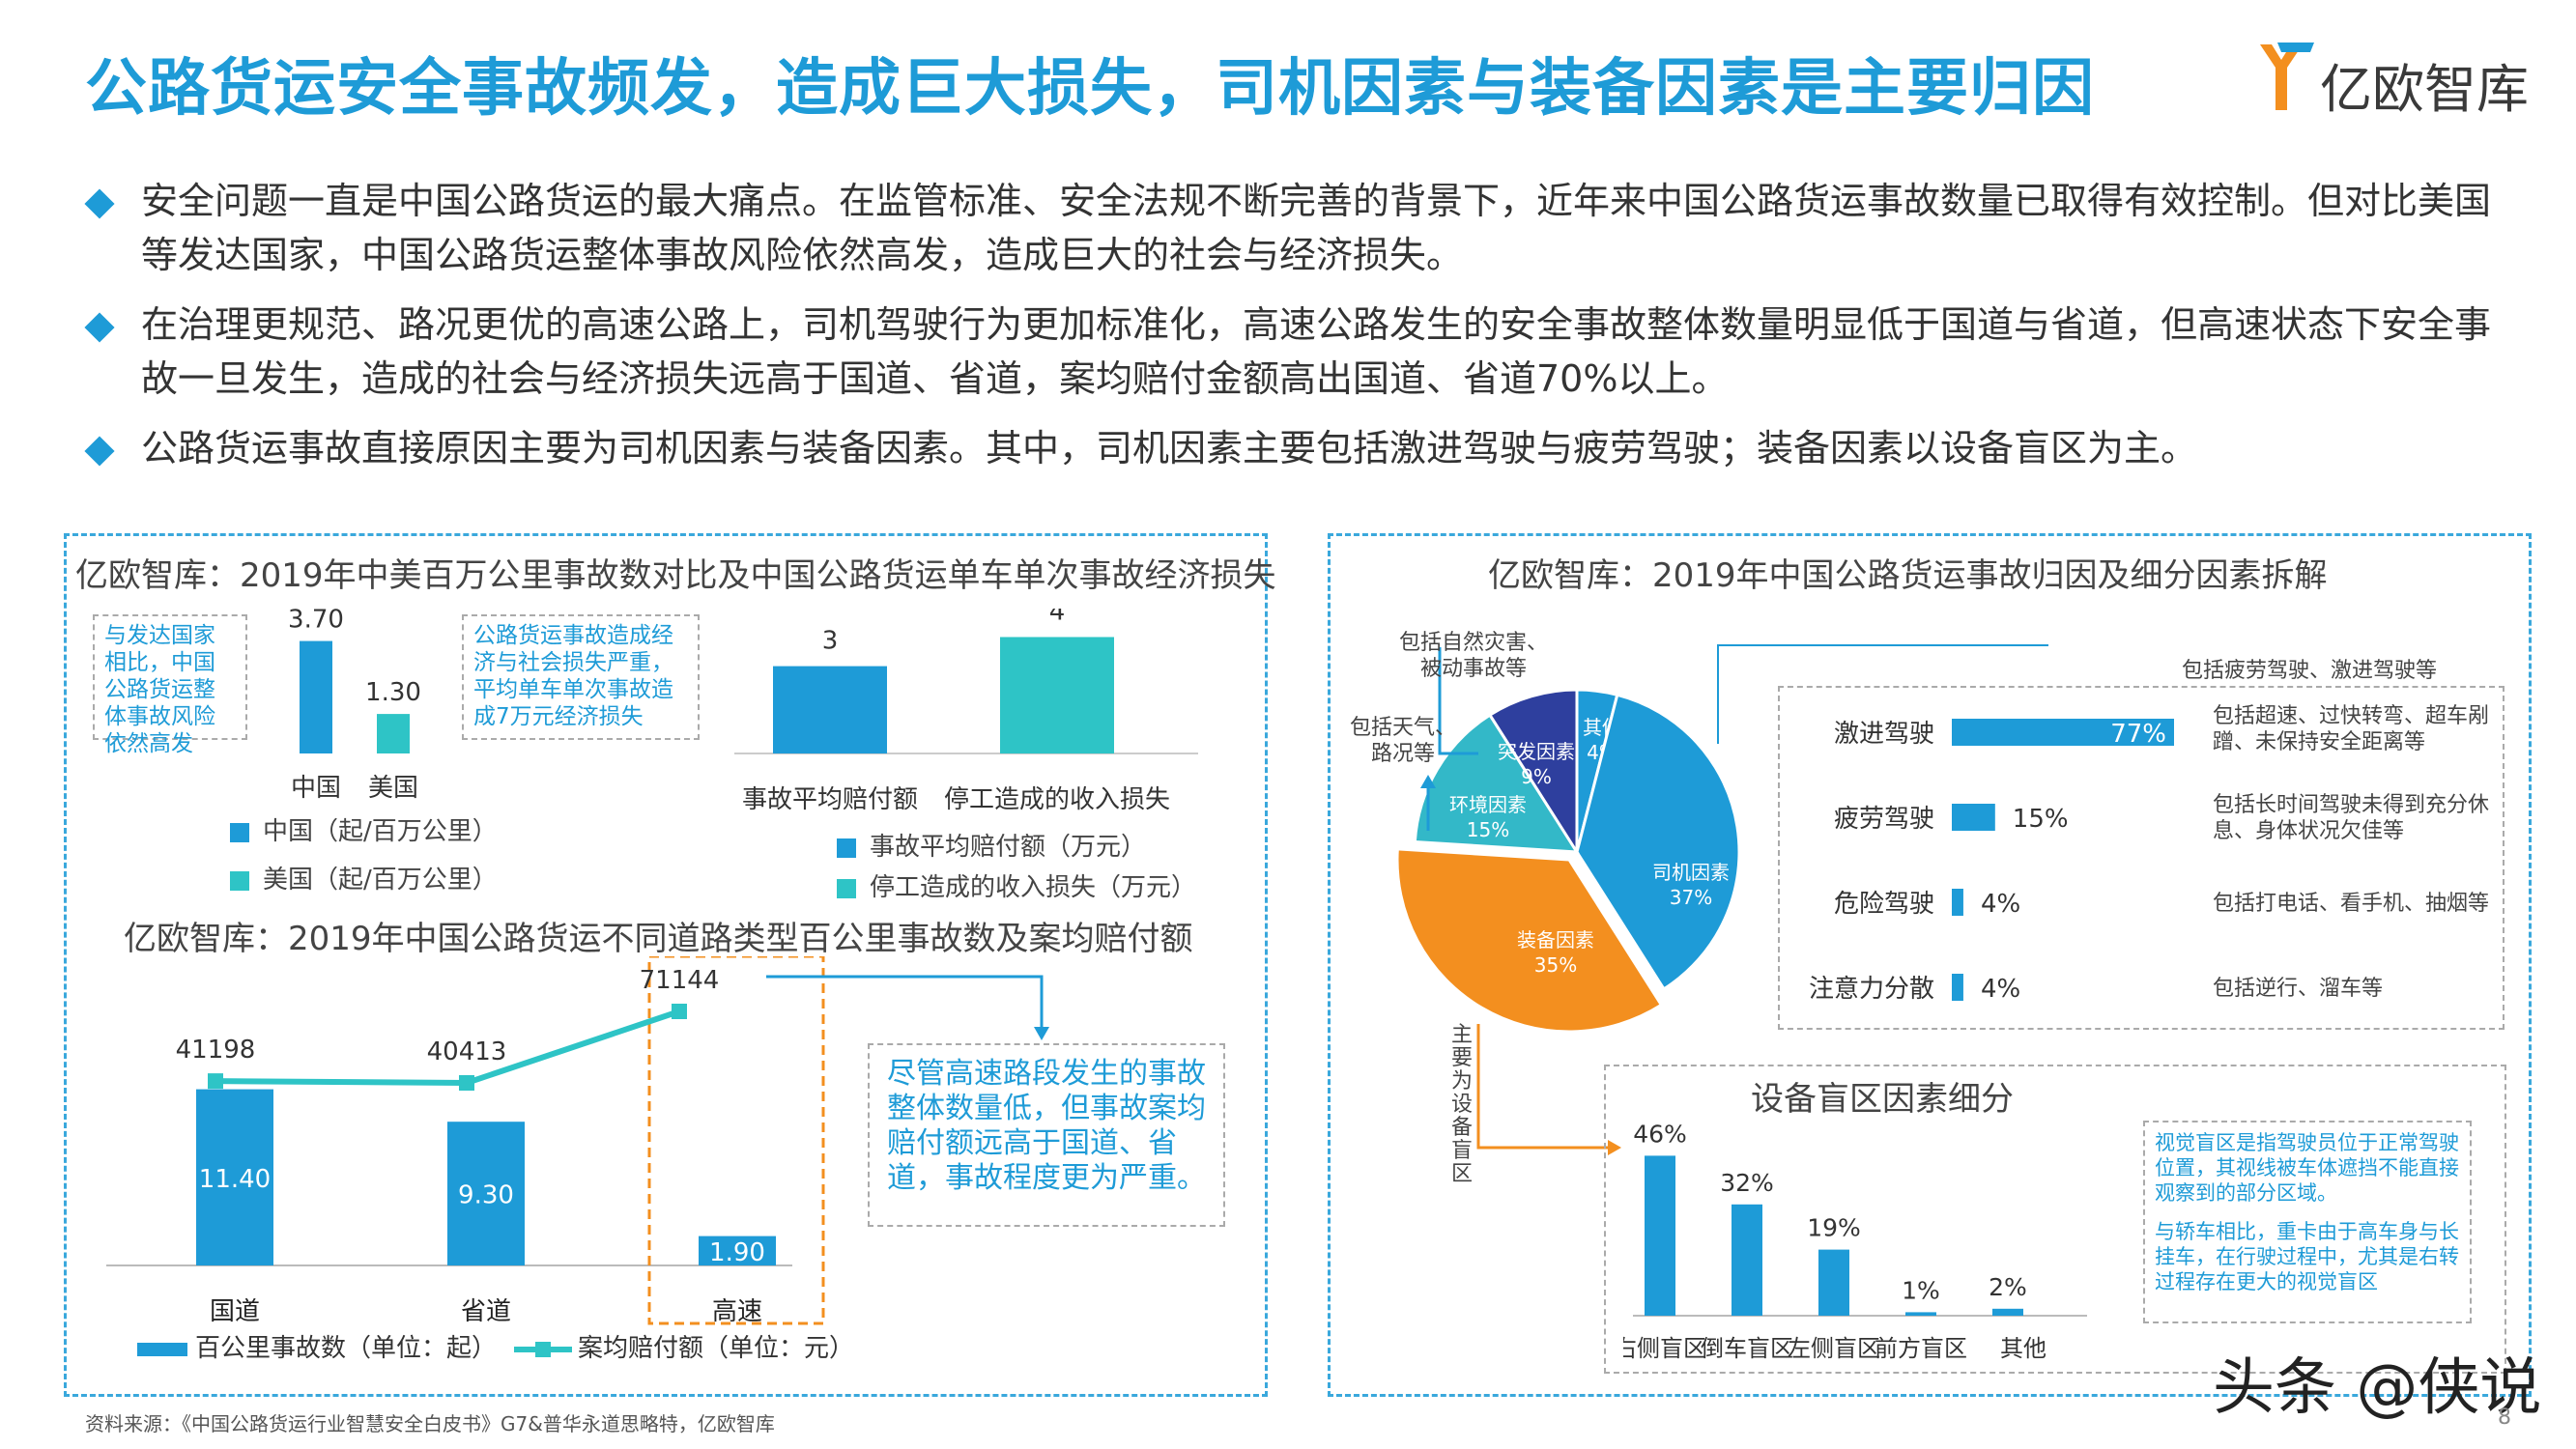 The image size is (2576, 1449). What do you see at coordinates (1992, 861) in the screenshot?
I see `chart-driver-factors: 激进驾驶 77% 疲劳驾驶 15% 危险驾驶 4% 注意力分散 4%` at bounding box center [1992, 861].